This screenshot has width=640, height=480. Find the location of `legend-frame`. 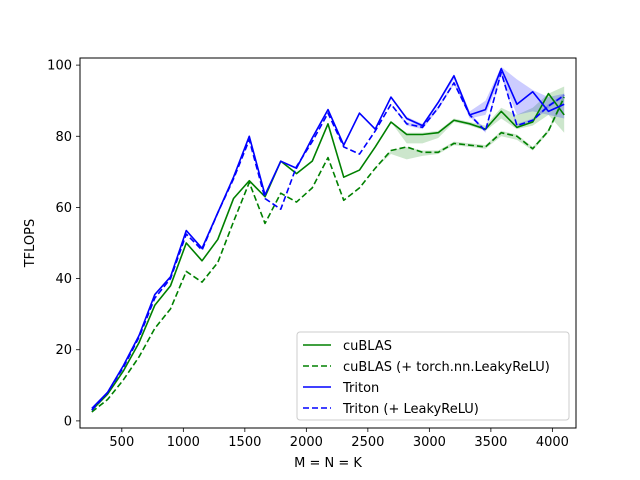

legend-frame is located at coordinates (433, 376).